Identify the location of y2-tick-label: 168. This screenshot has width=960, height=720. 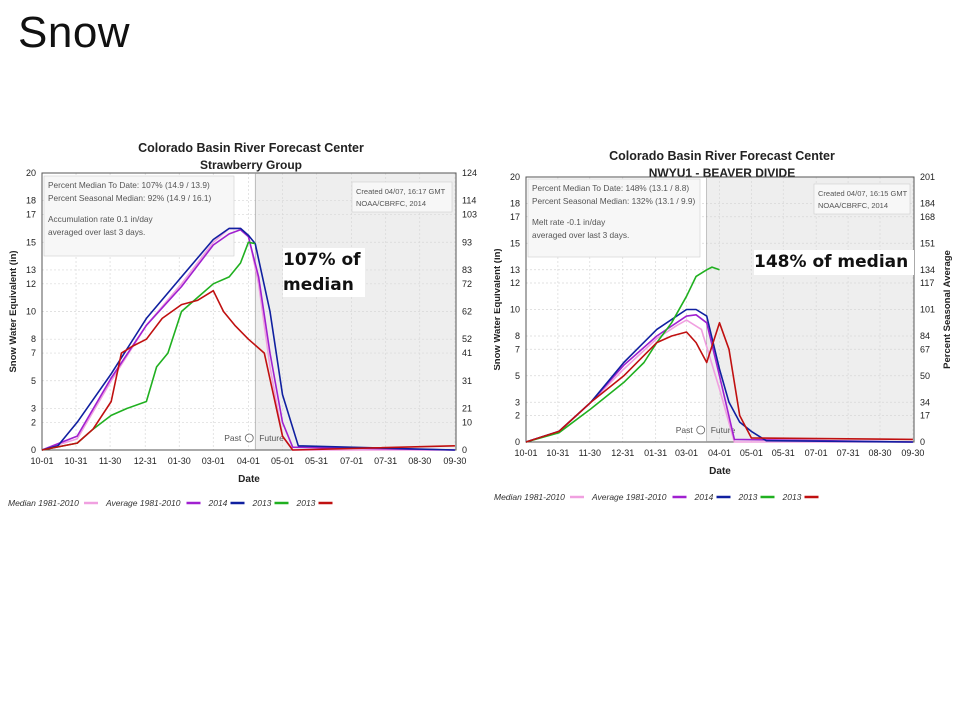
(927, 217).